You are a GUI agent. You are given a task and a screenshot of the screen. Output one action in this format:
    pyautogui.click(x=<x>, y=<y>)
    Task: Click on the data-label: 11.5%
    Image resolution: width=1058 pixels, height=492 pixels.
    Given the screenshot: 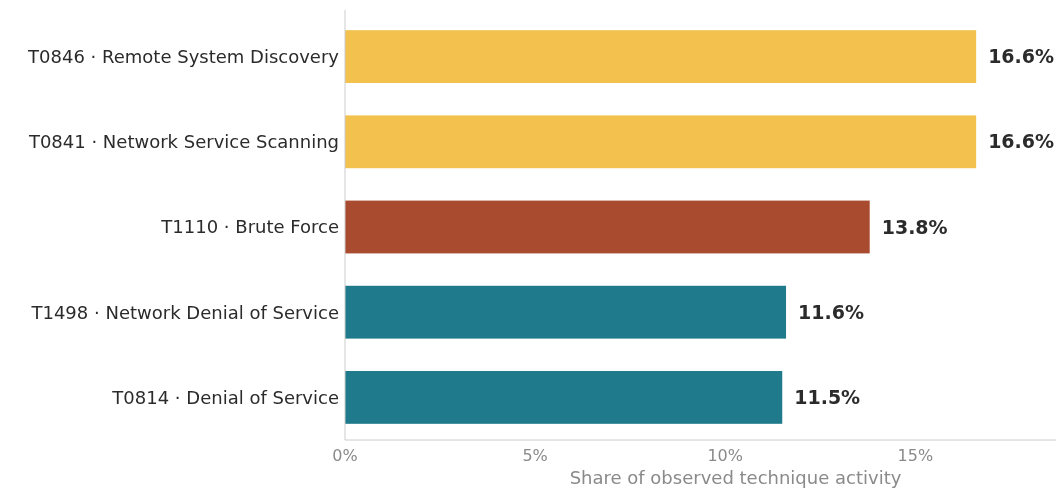 What is the action you would take?
    pyautogui.click(x=827, y=397)
    